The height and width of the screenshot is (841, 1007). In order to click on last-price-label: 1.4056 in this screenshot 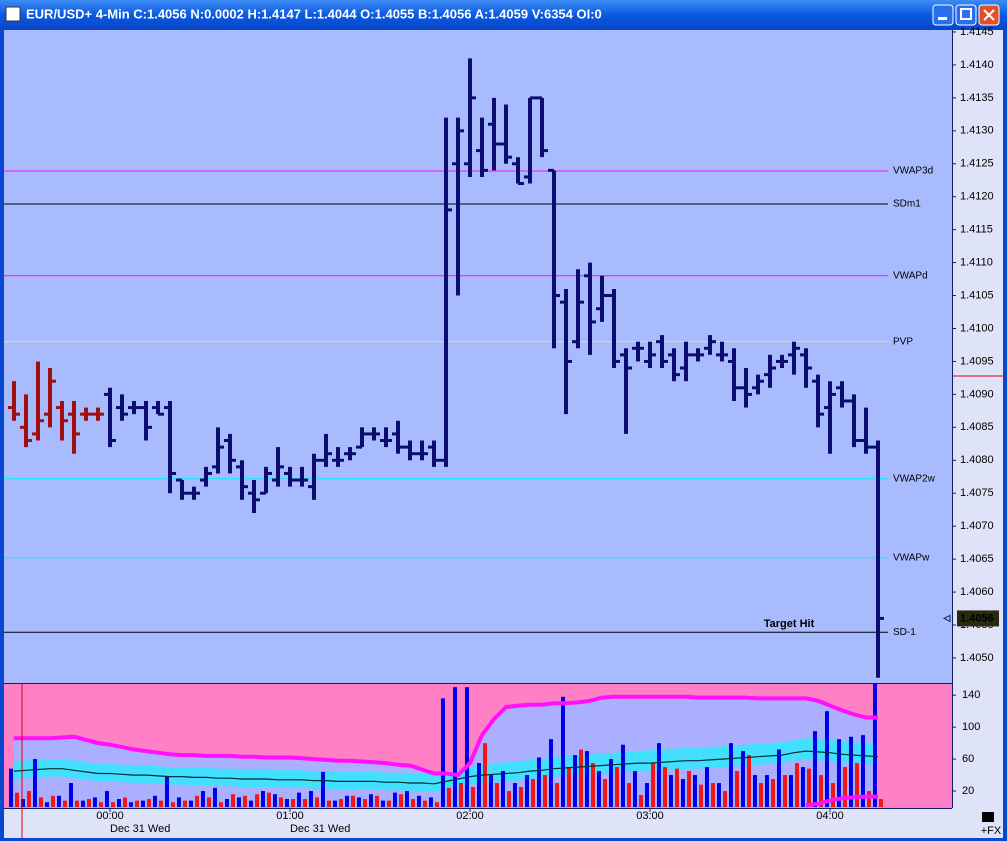, I will do `click(977, 618)`.